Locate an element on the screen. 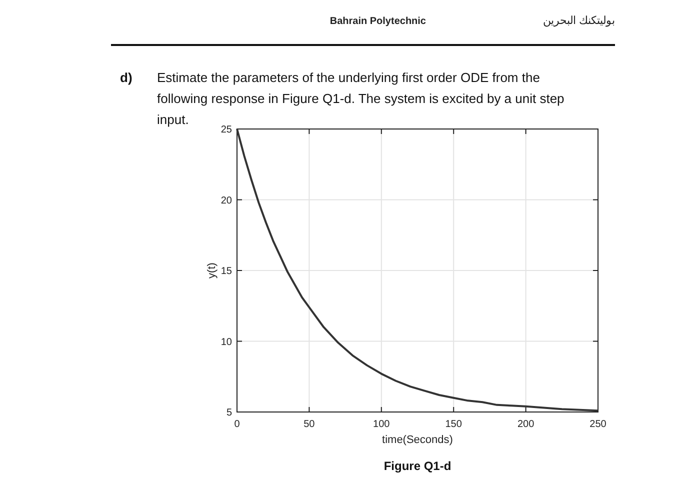 The image size is (700, 493). x-tick-label: 200 is located at coordinates (526, 424).